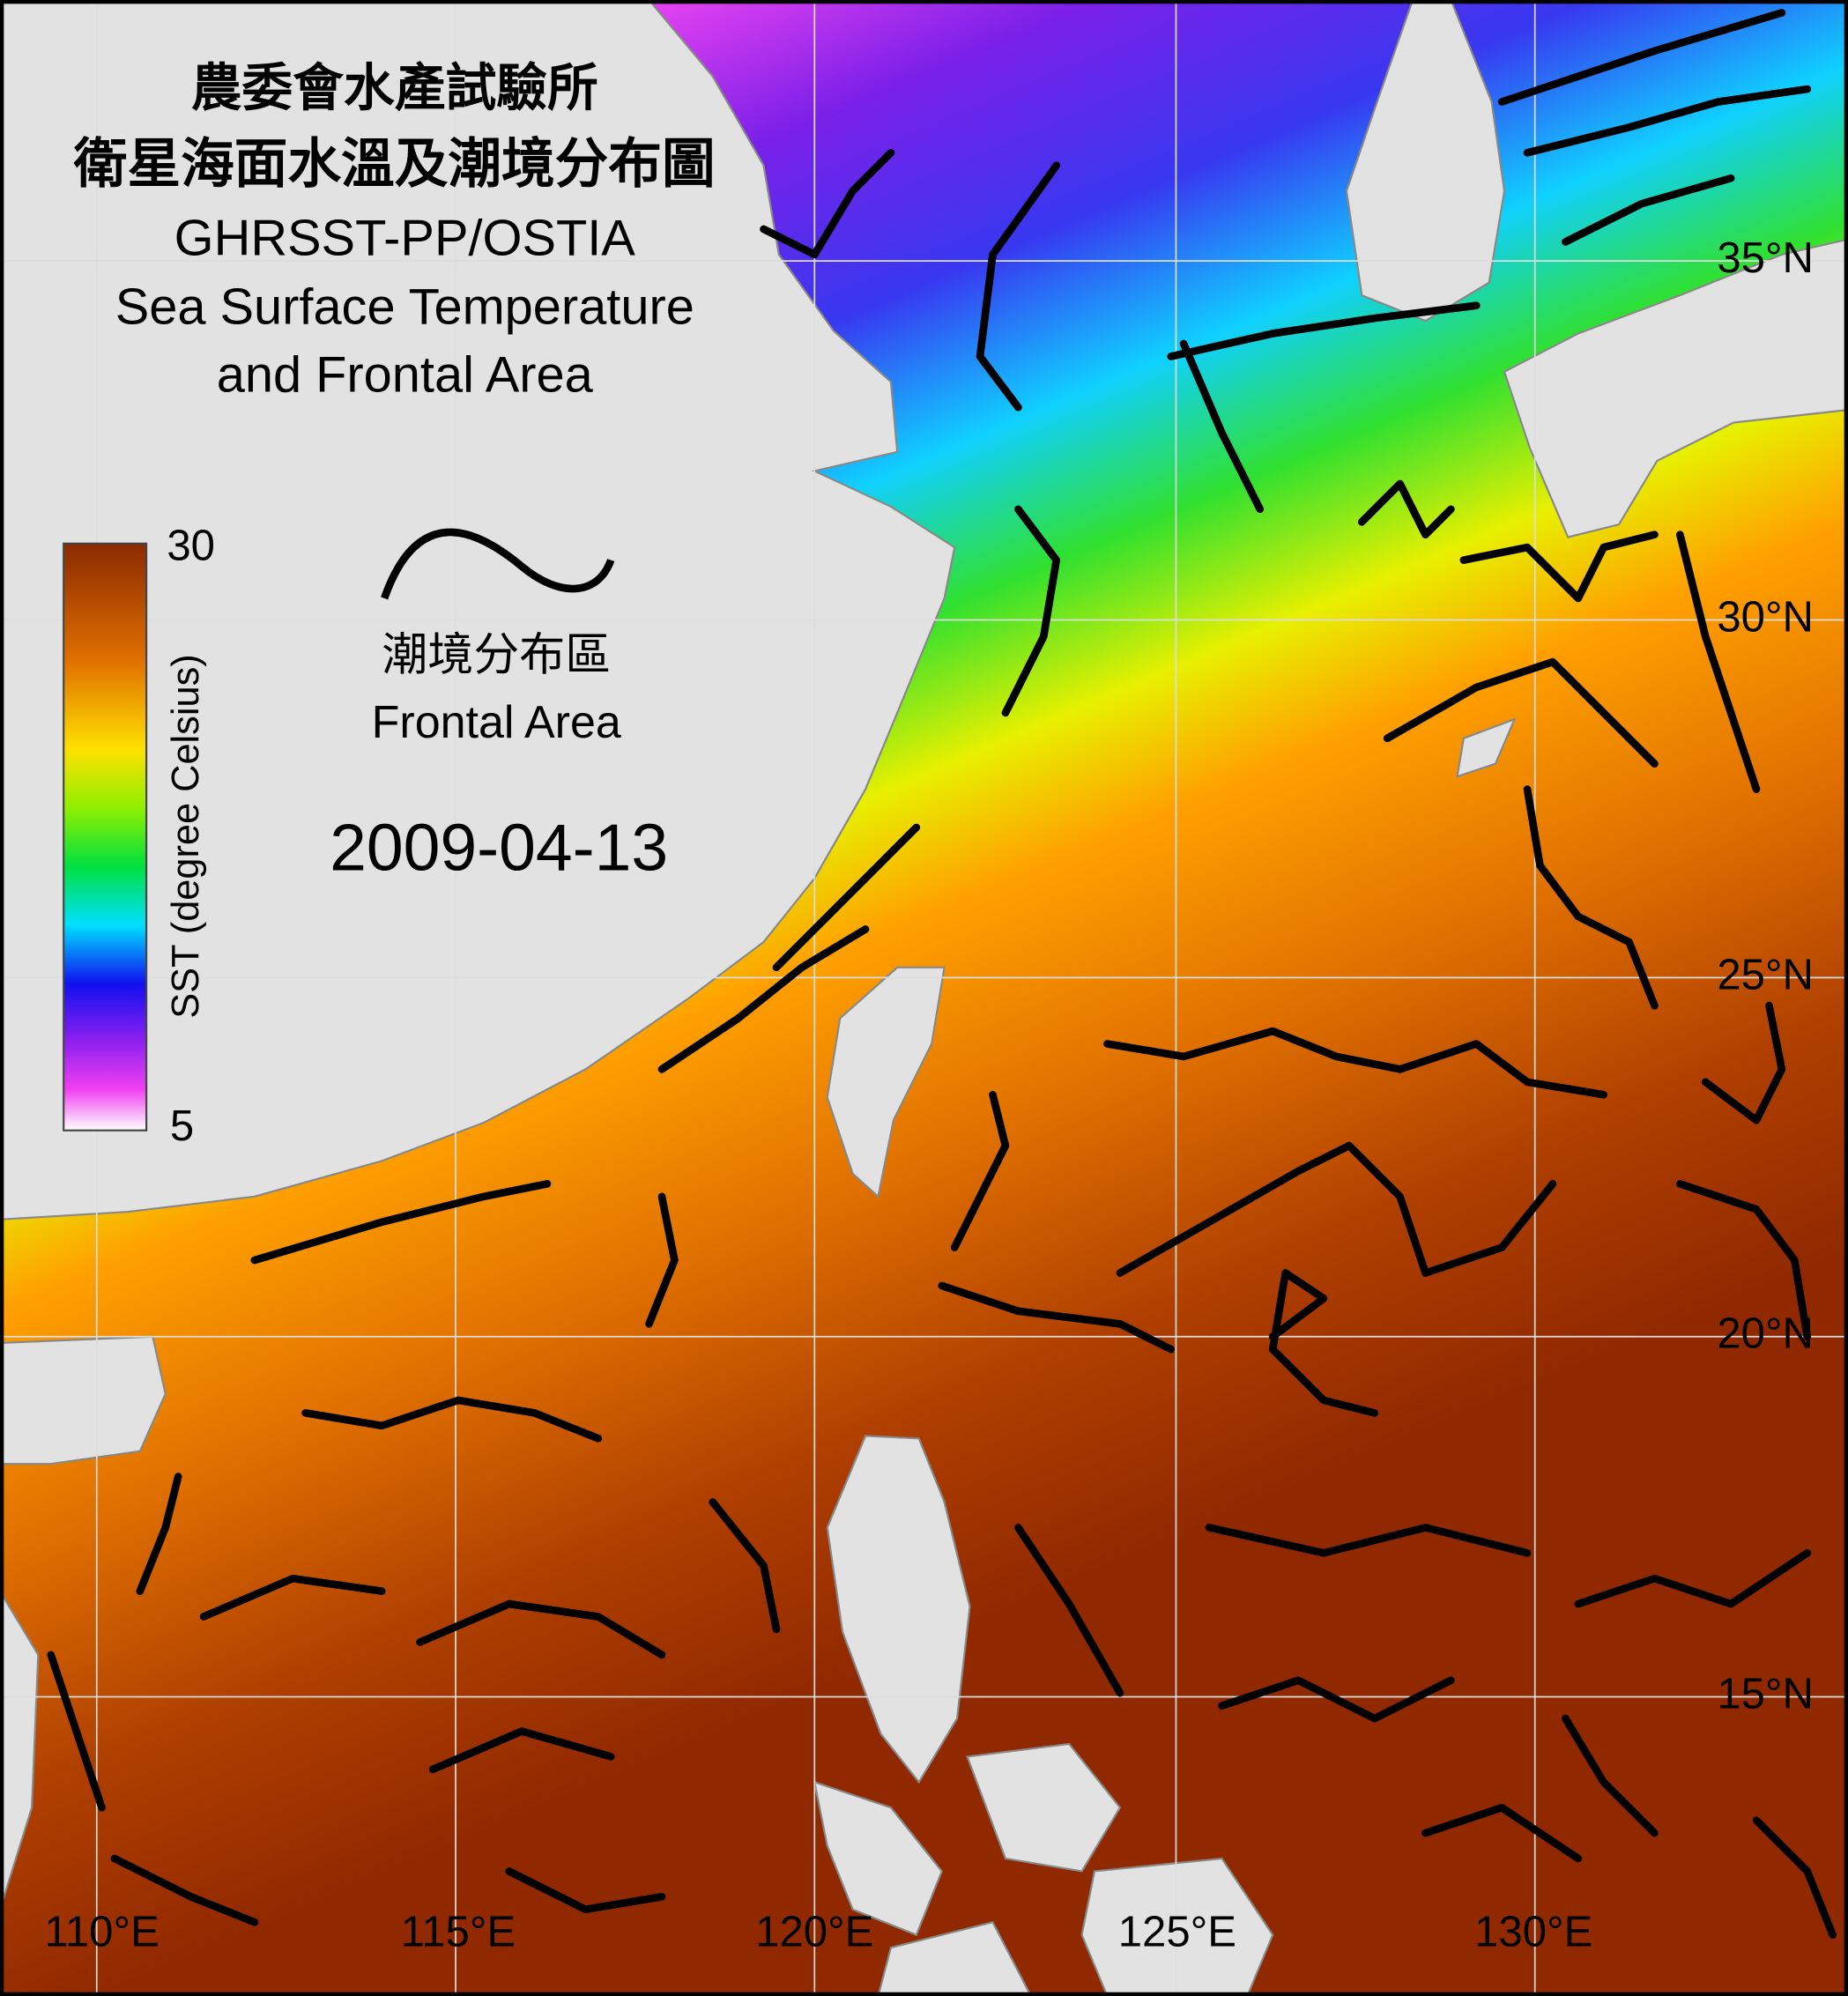 The height and width of the screenshot is (1996, 1848). What do you see at coordinates (458, 1932) in the screenshot?
I see `lon-label: 115°E` at bounding box center [458, 1932].